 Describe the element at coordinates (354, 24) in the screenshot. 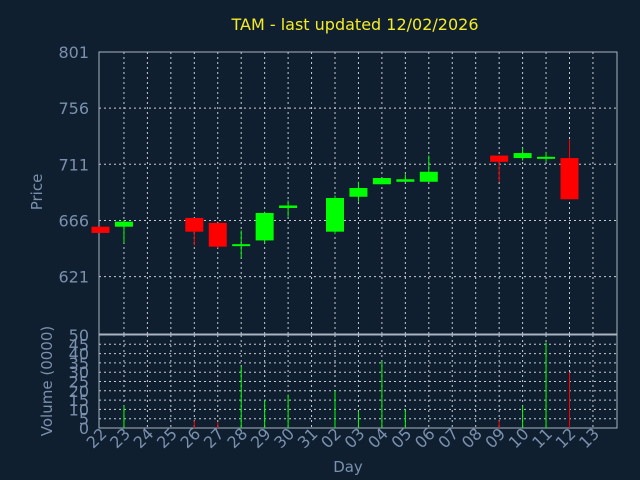

I see `chart-title: TAM - last updated 12/02/2026` at that location.